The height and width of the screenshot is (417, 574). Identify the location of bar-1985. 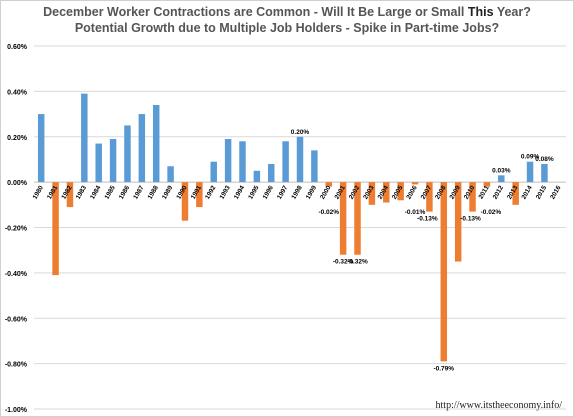
(113, 161).